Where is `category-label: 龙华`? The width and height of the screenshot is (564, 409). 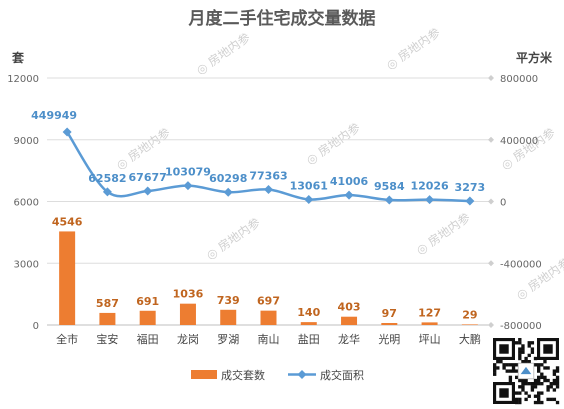
category-label: 龙华 is located at coordinates (349, 339).